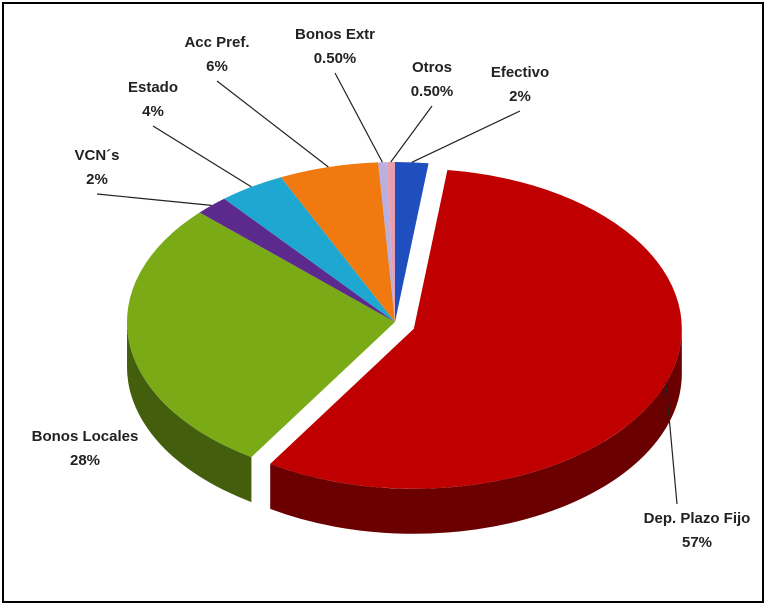  I want to click on category-label: Acc Pref., so click(216, 42).